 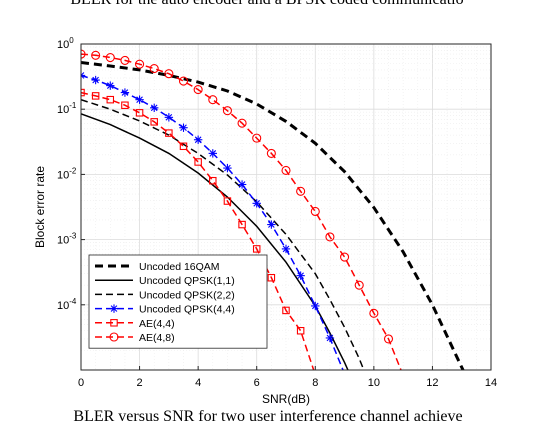 I want to click on x-tick-label: 2, so click(x=140, y=383).